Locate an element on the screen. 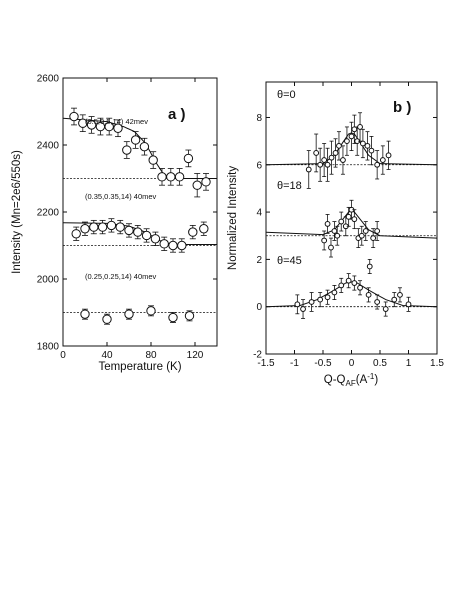 Image resolution: width=463 pixels, height=599 pixels. series-label-035: (0.35,0.35,14) 40mev is located at coordinates (121, 196).